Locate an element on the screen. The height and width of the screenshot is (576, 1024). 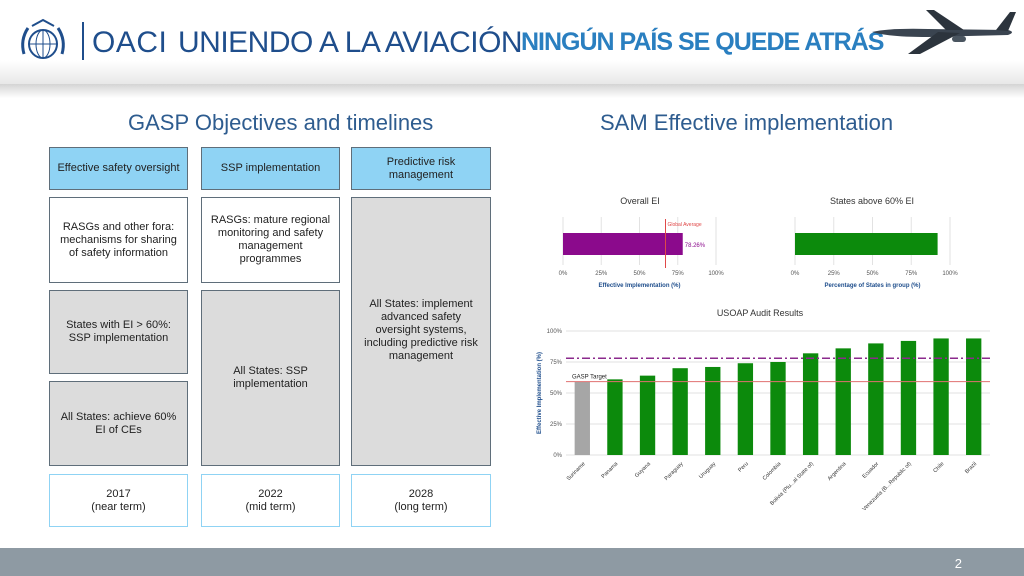
box-achieve-60: All States: achieve 60% EI of CEs is located at coordinates (118, 423).